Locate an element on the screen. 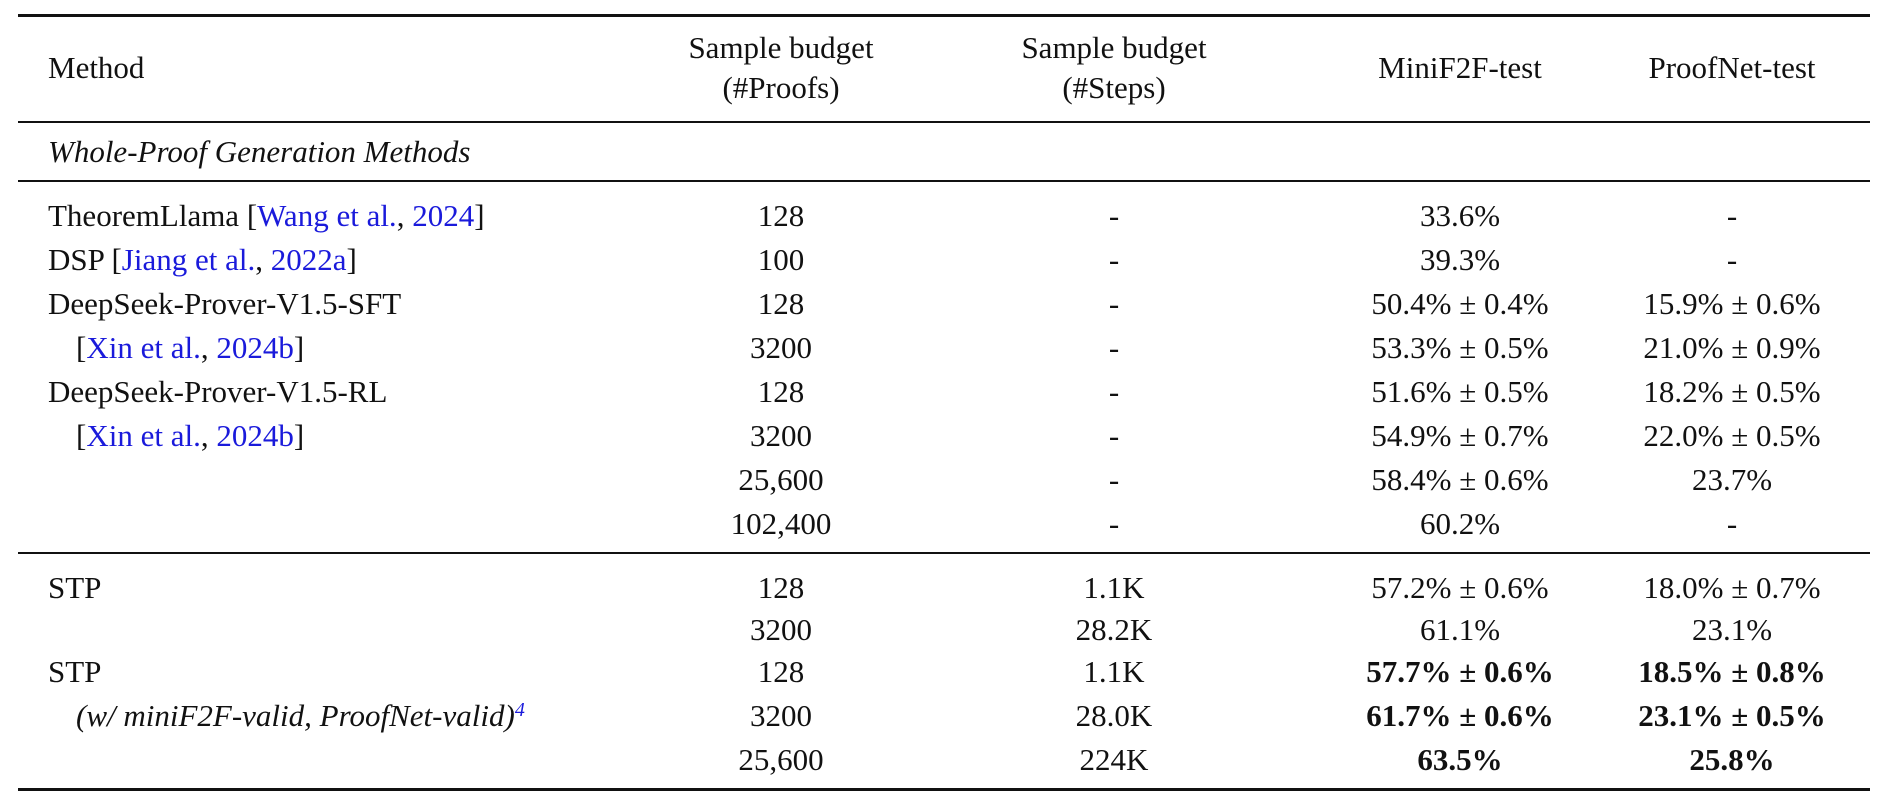 This screenshot has width=1881, height=801. proofnet-cell-best: 18.5% ± 0.8% is located at coordinates (1732, 671).